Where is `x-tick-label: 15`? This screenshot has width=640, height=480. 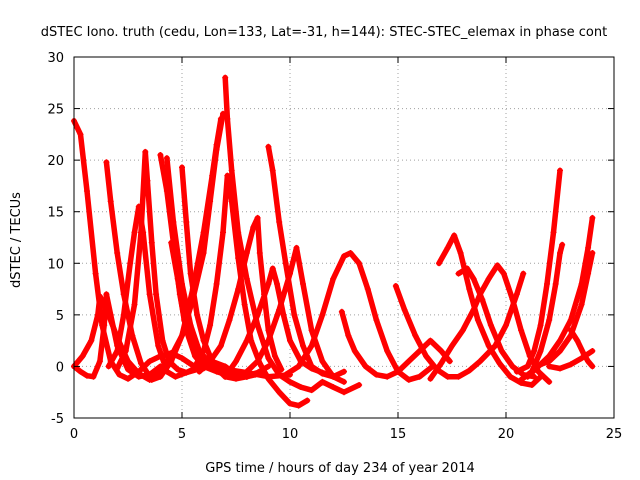
x-tick-label: 15 is located at coordinates (398, 434).